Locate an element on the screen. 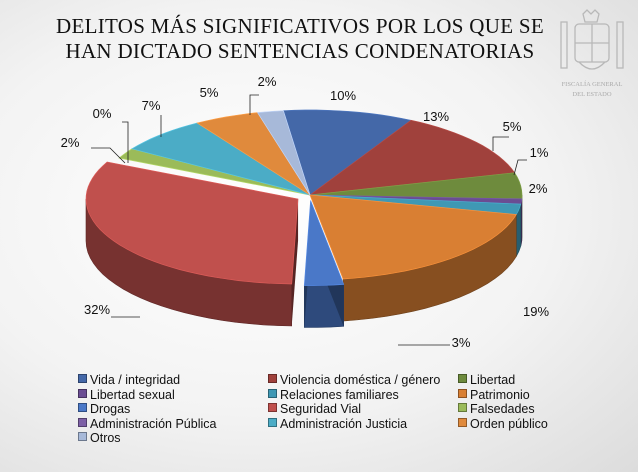 This screenshot has height=472, width=638. legend-item-5: Patrimonio is located at coordinates (494, 395).